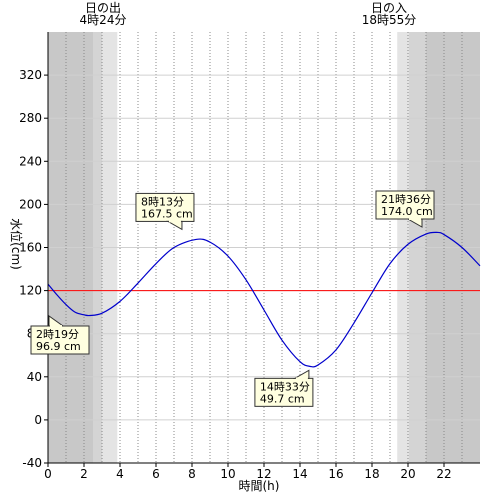 The width and height of the screenshot is (496, 496). I want to click on x-tick-label: 16, so click(335, 474).